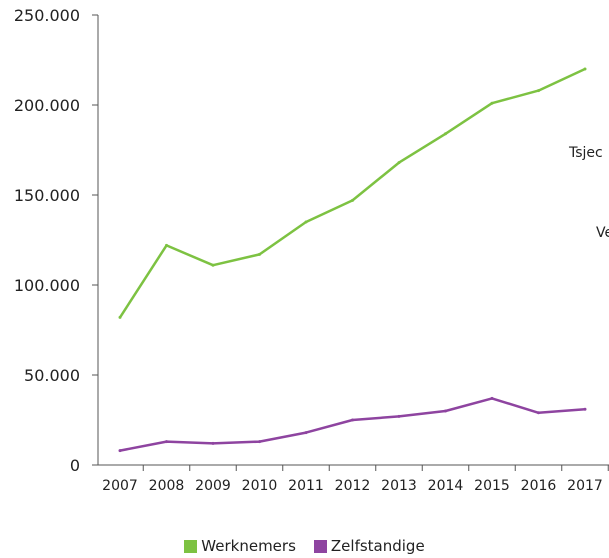 This screenshot has height=558, width=609. I want to click on x-tick-label: 2007, so click(120, 486).